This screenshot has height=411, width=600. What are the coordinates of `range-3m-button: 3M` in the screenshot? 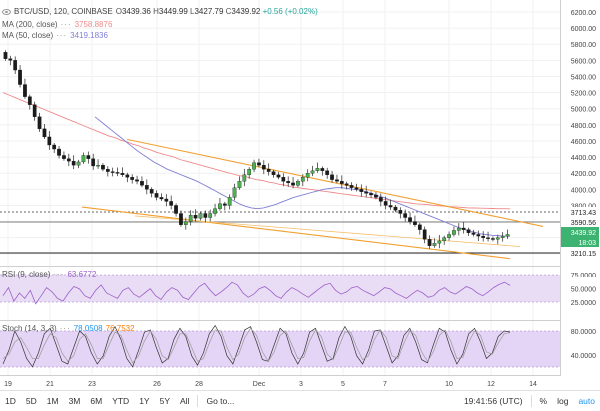 It's located at (74, 401).